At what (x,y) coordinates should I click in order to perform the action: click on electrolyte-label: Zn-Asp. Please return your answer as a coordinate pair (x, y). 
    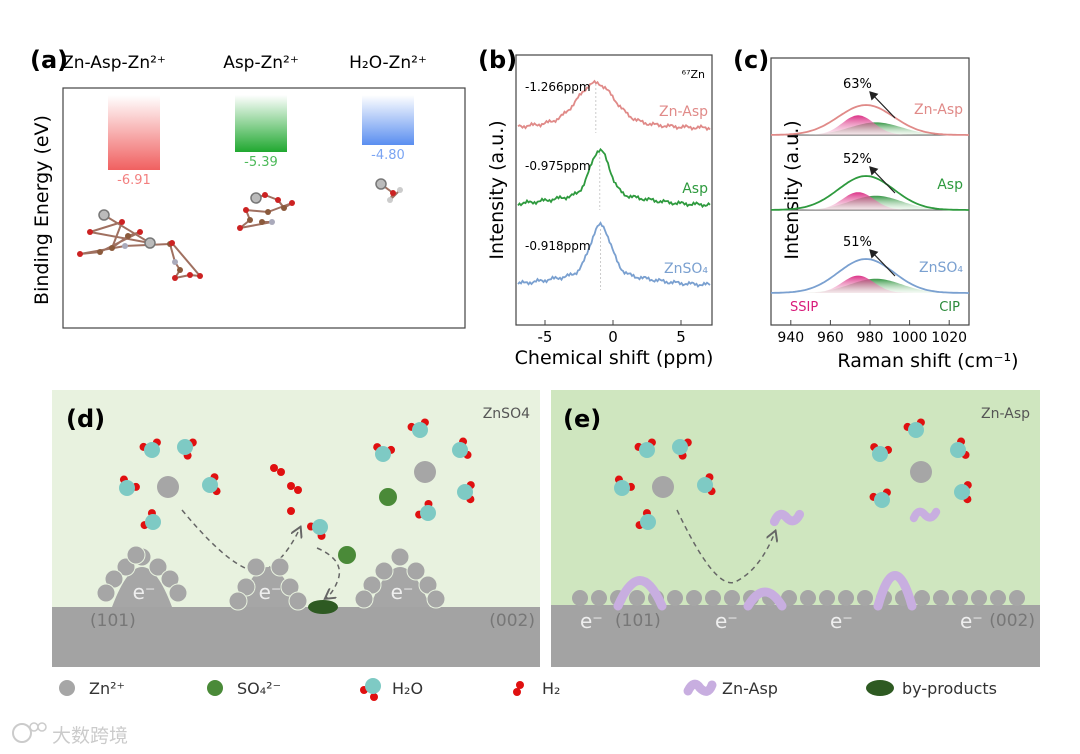
    Looking at the image, I should click on (1005, 414).